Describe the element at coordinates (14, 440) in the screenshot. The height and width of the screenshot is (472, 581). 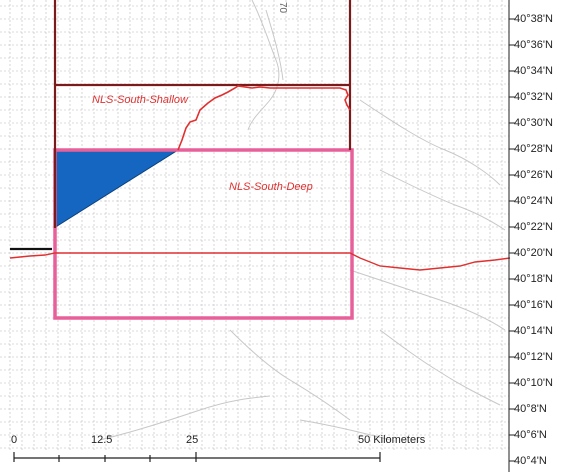
I see `scale-label-0: 0` at that location.